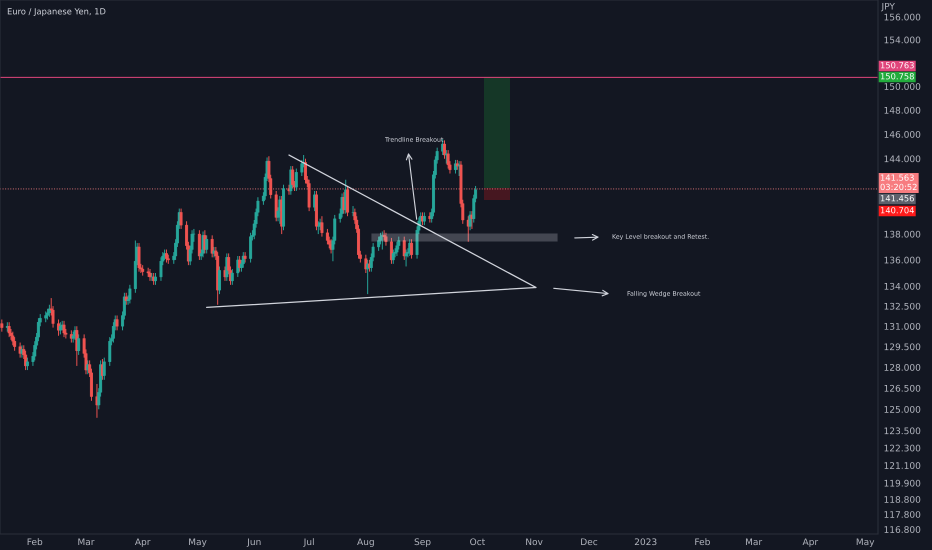  Describe the element at coordinates (898, 182) in the screenshot. I see `ref-line-label: 141.563 03:20:52` at that location.